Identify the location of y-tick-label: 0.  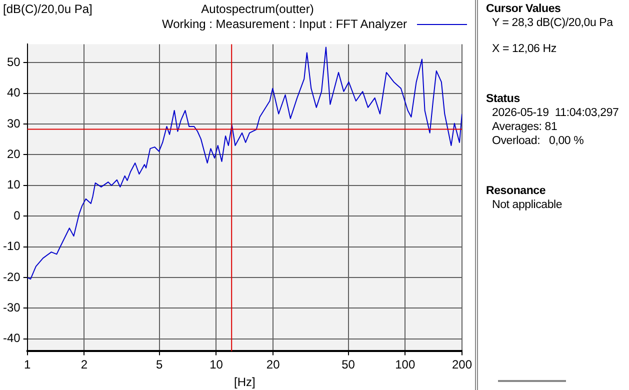
(17, 215).